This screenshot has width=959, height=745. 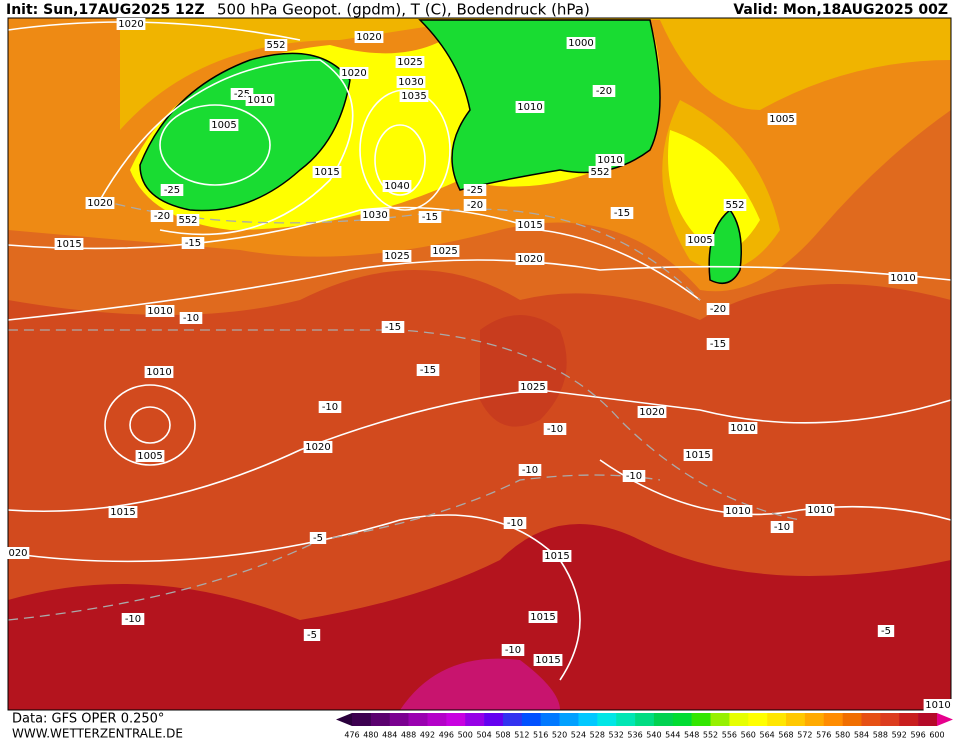 What do you see at coordinates (880, 735) in the screenshot?
I see `colorbar-label: 588` at bounding box center [880, 735].